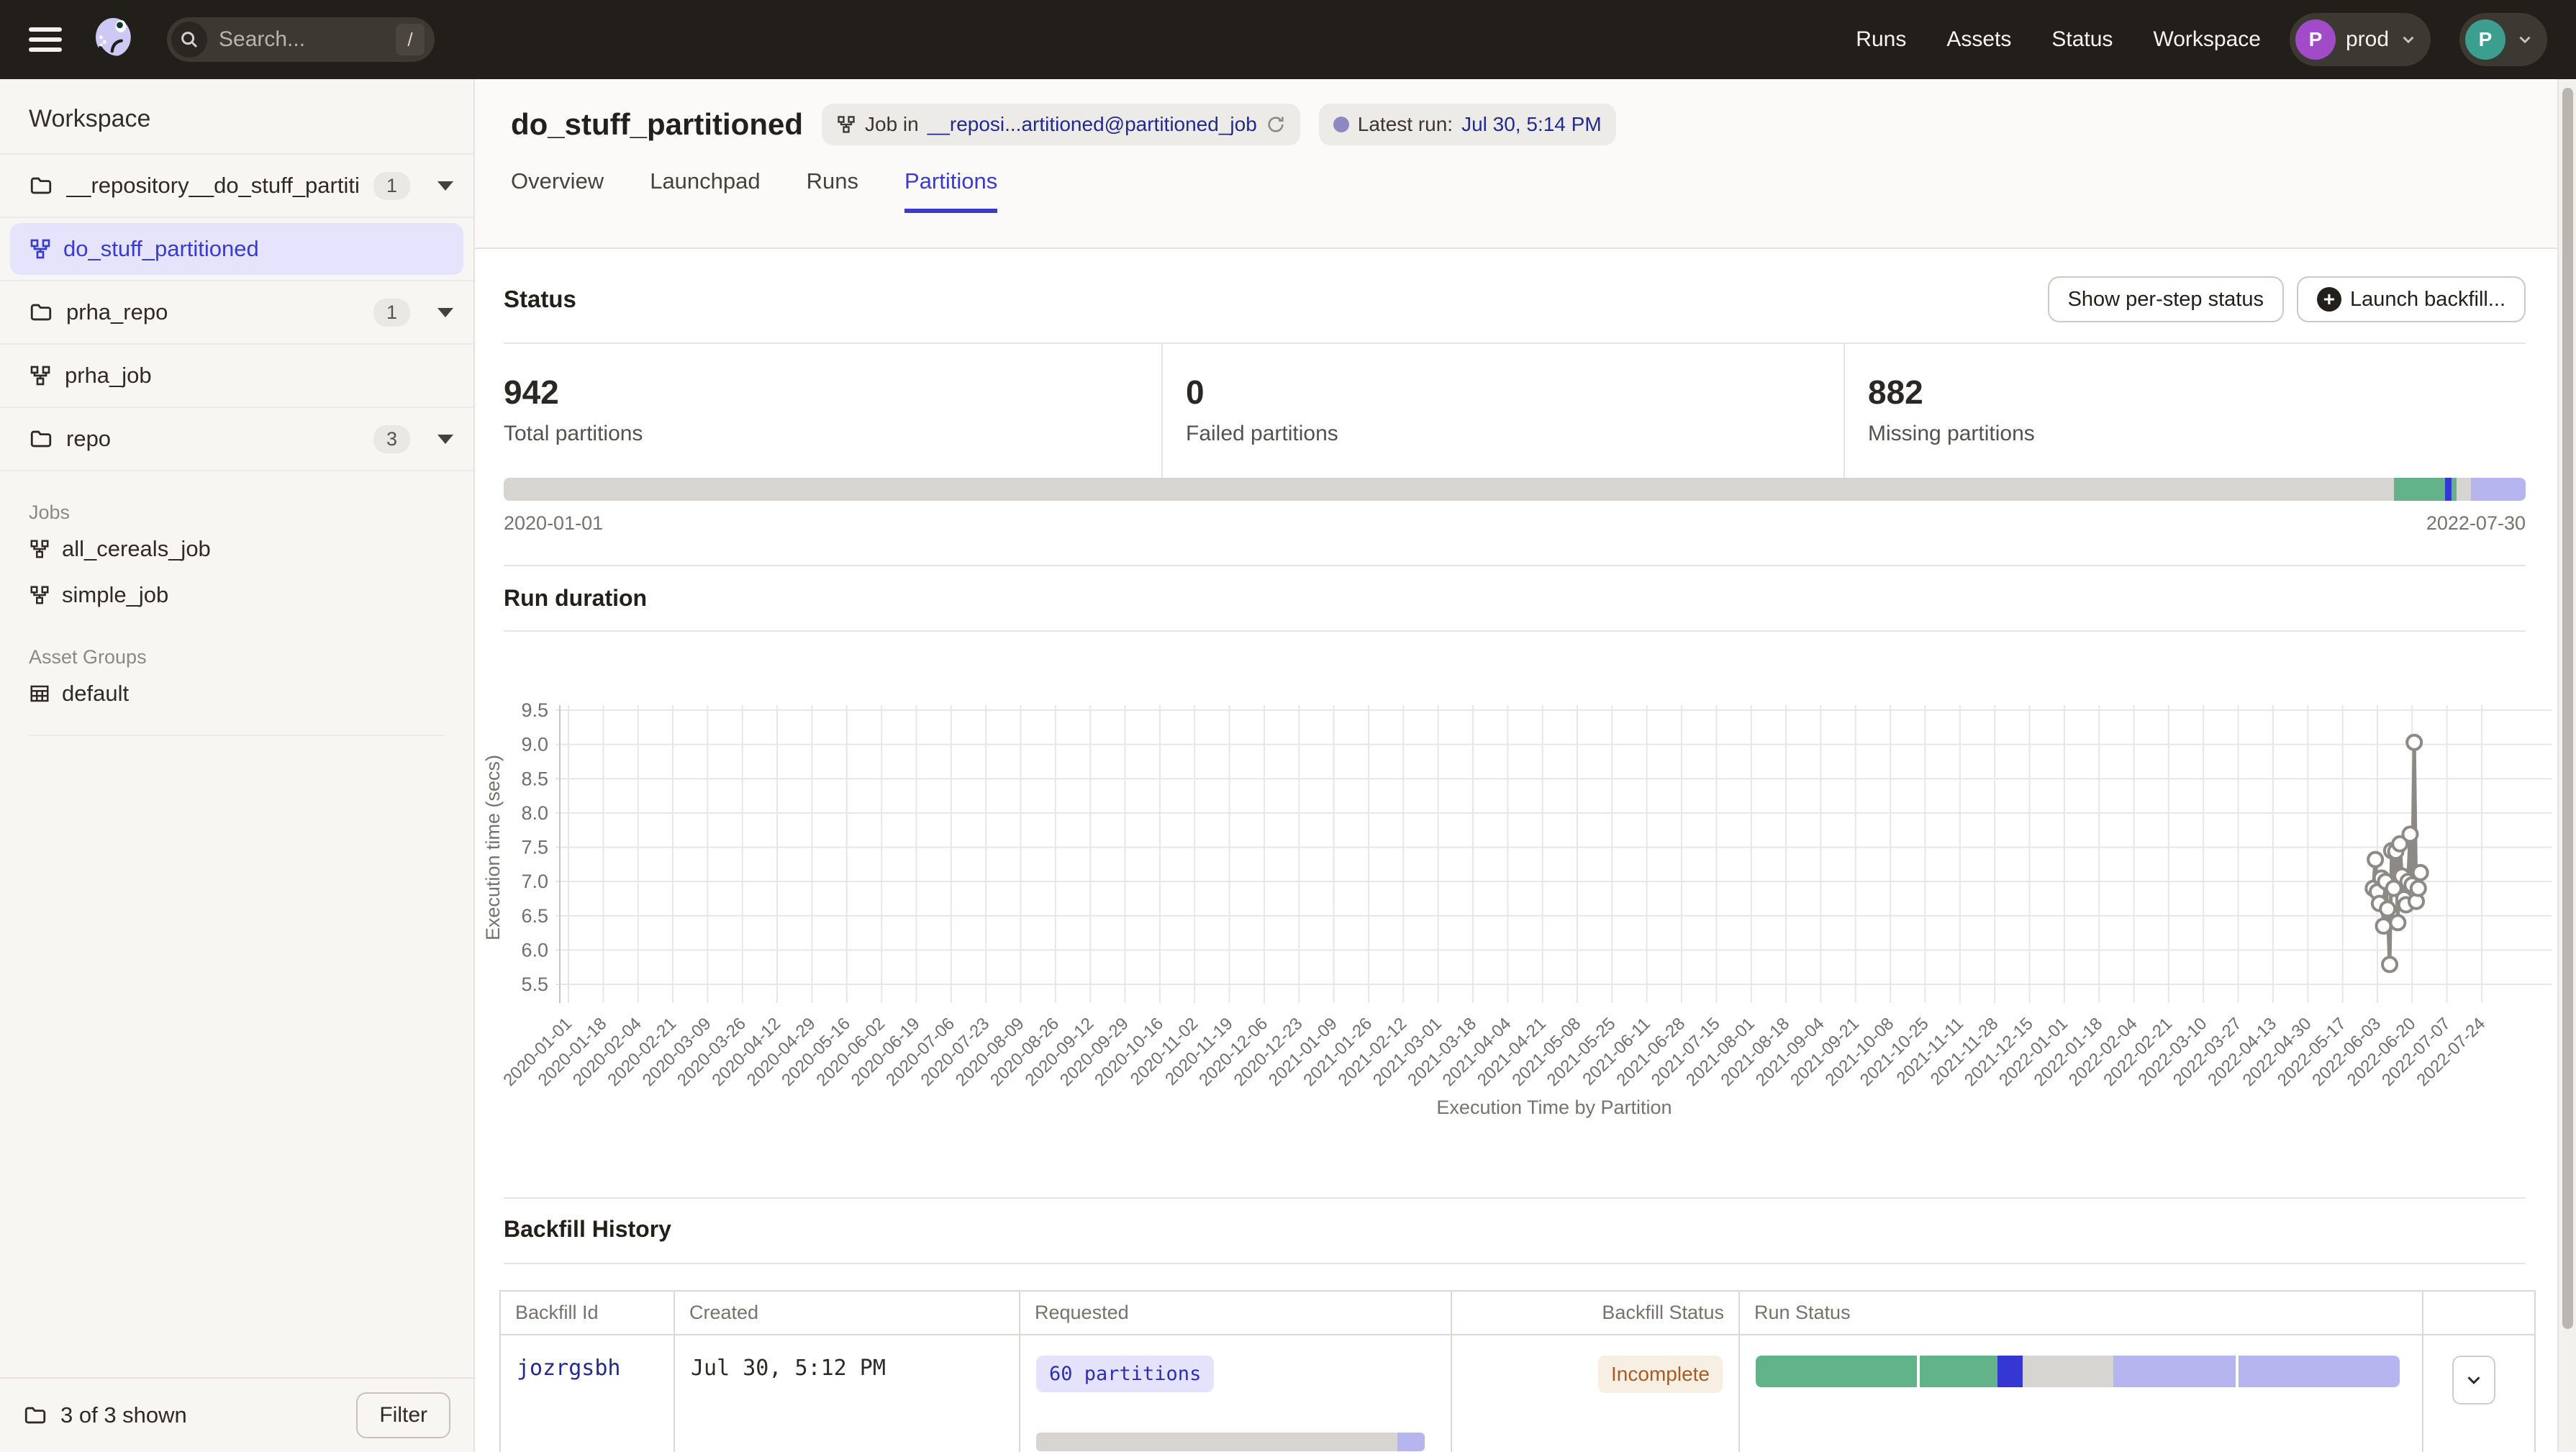 Image resolution: width=2576 pixels, height=1452 pixels. I want to click on deployment-label: prod, so click(2367, 39).